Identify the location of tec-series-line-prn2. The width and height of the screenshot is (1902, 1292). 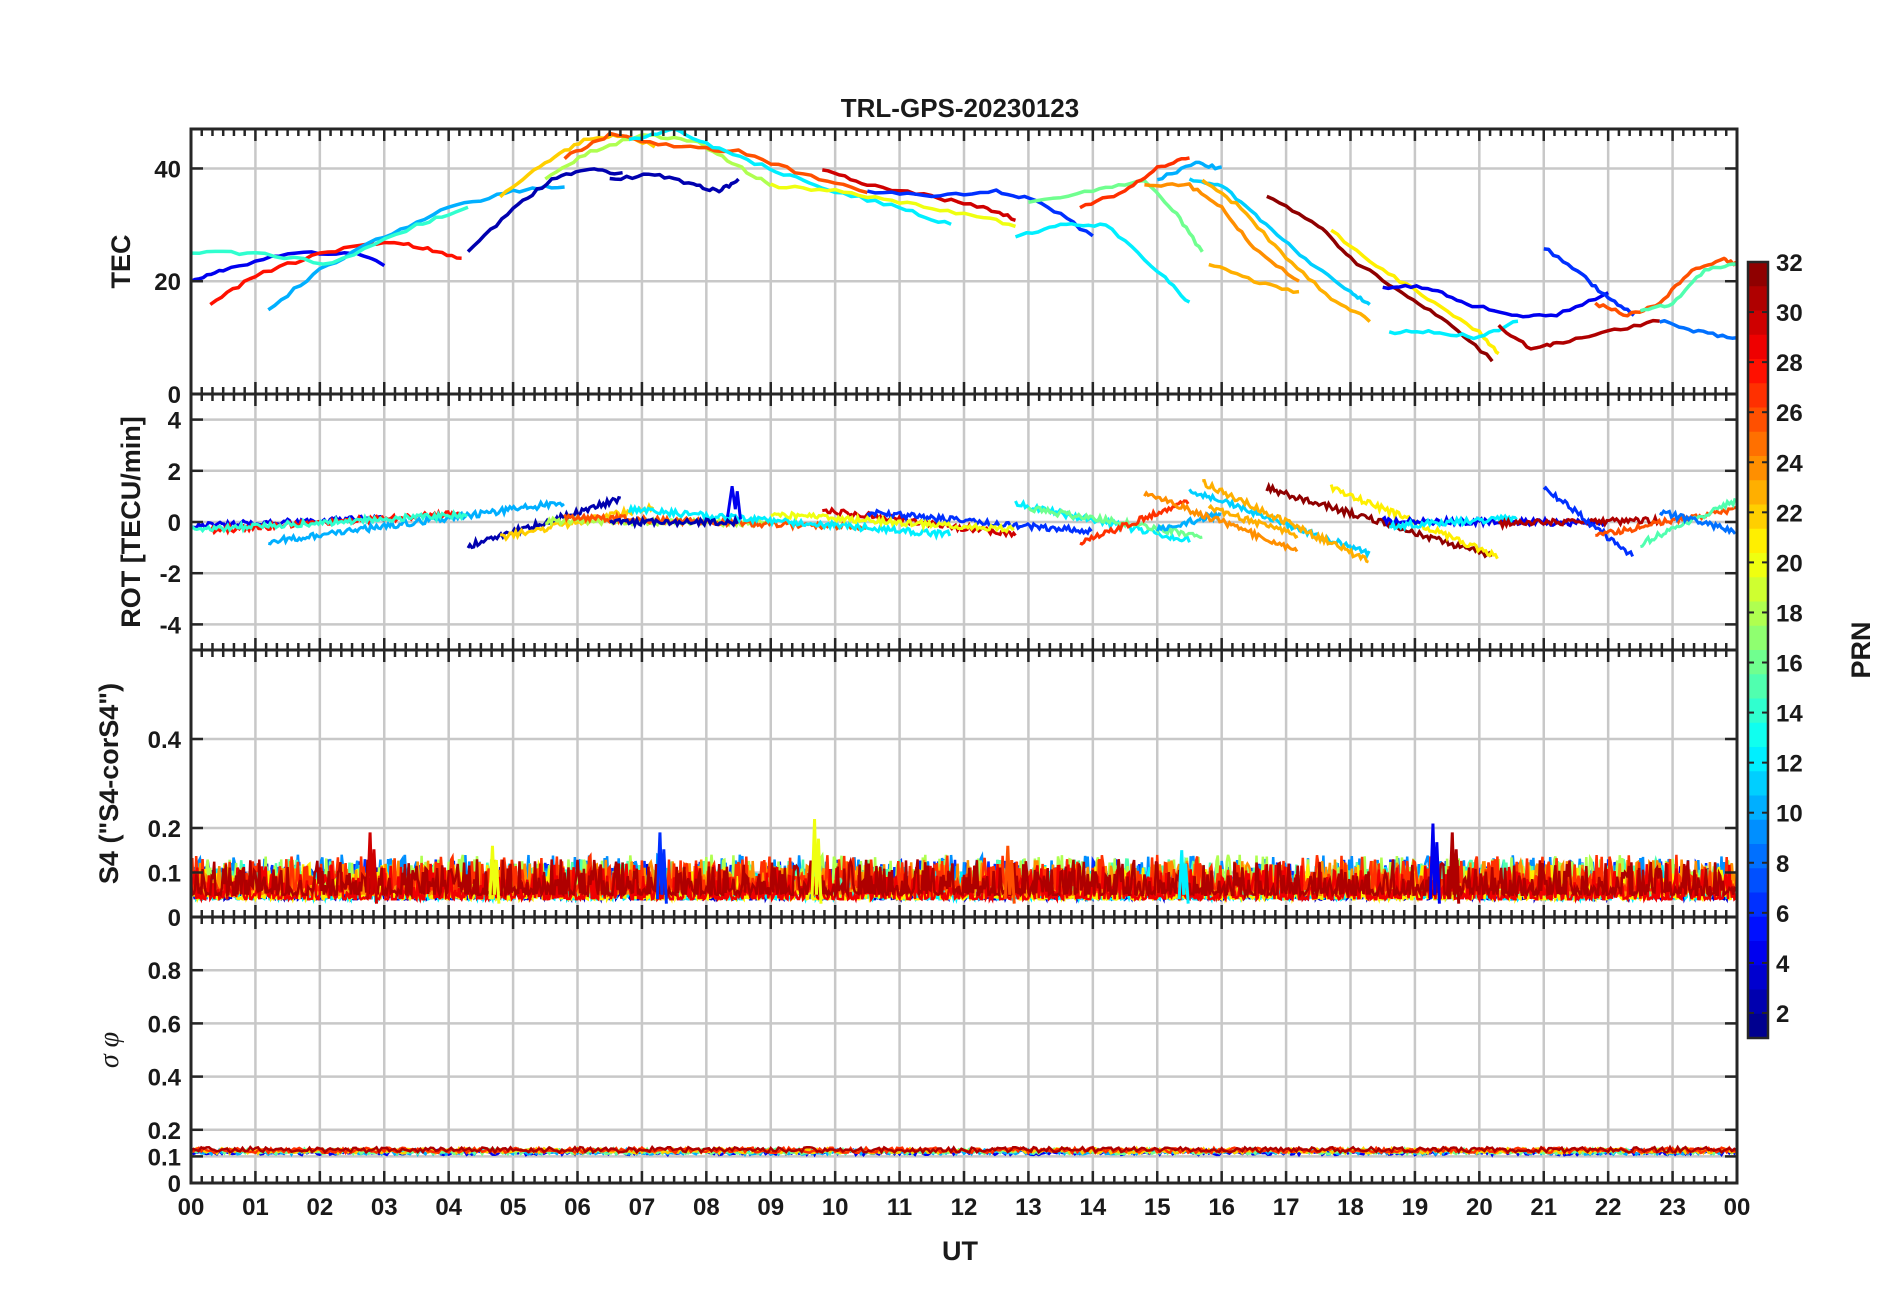
(544, 210).